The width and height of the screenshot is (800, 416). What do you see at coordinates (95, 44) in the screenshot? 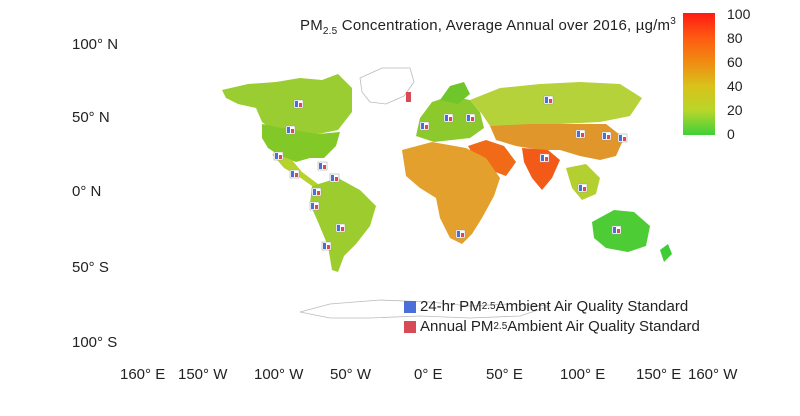
I see `y-label-100n: 100° N` at bounding box center [95, 44].